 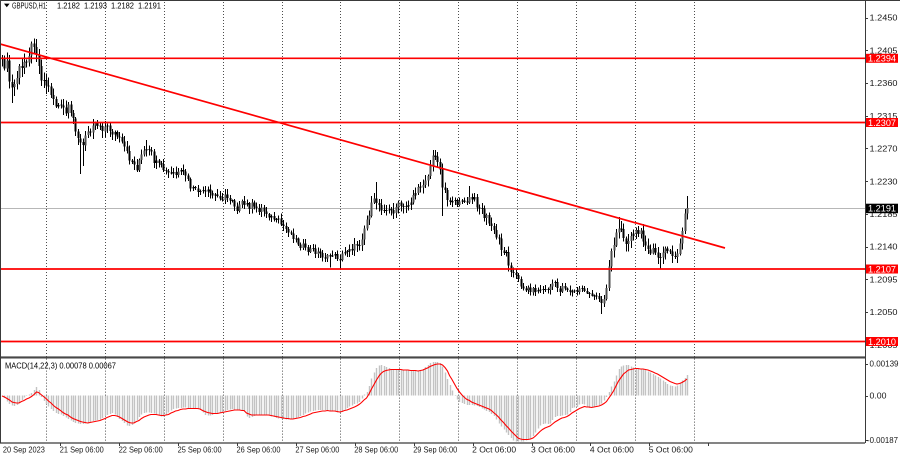 I want to click on svg-text: 1.2307, so click(x=882, y=123).